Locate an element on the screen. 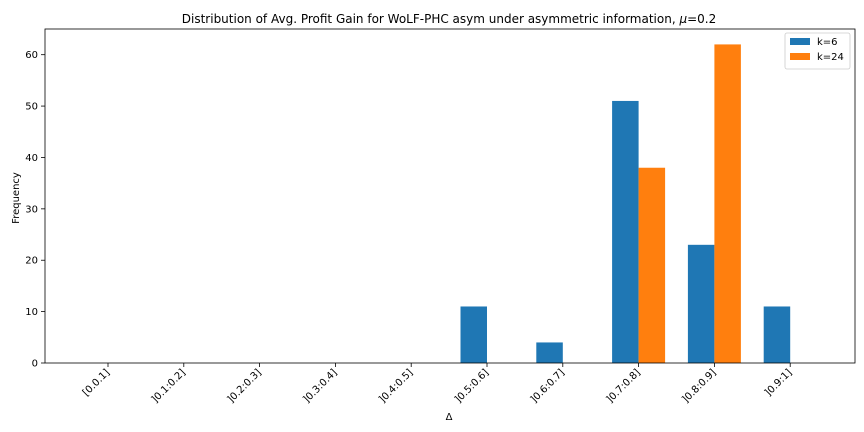 This screenshot has height=432, width=864. y-axis: 0 10 20 30 40 50 60 is located at coordinates (35, 210).